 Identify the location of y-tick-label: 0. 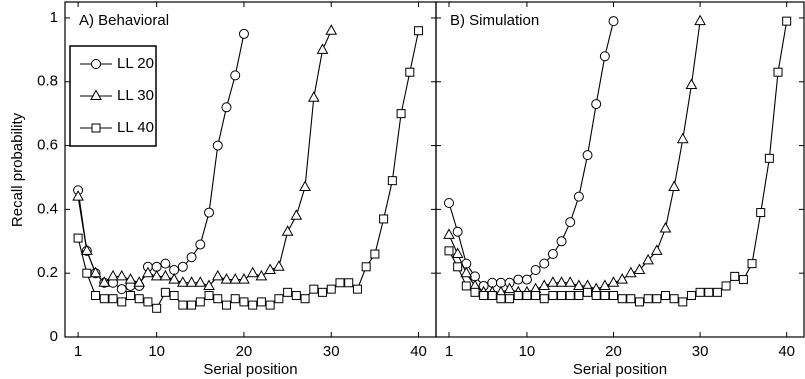
(54, 336).